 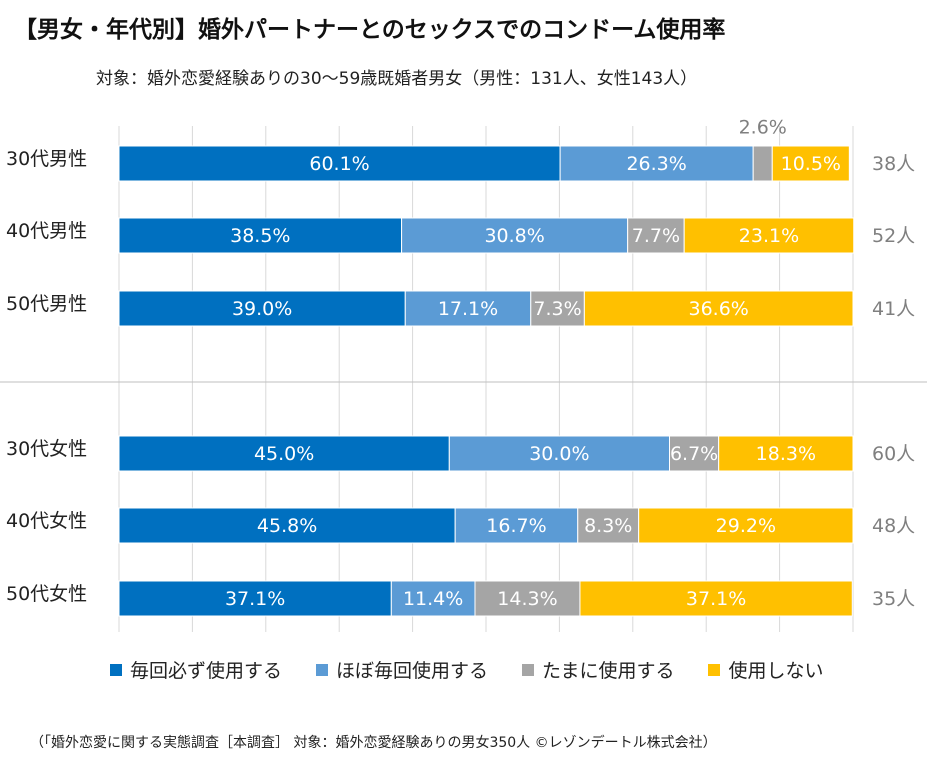 I want to click on data-label: 14.3%, so click(x=527, y=599).